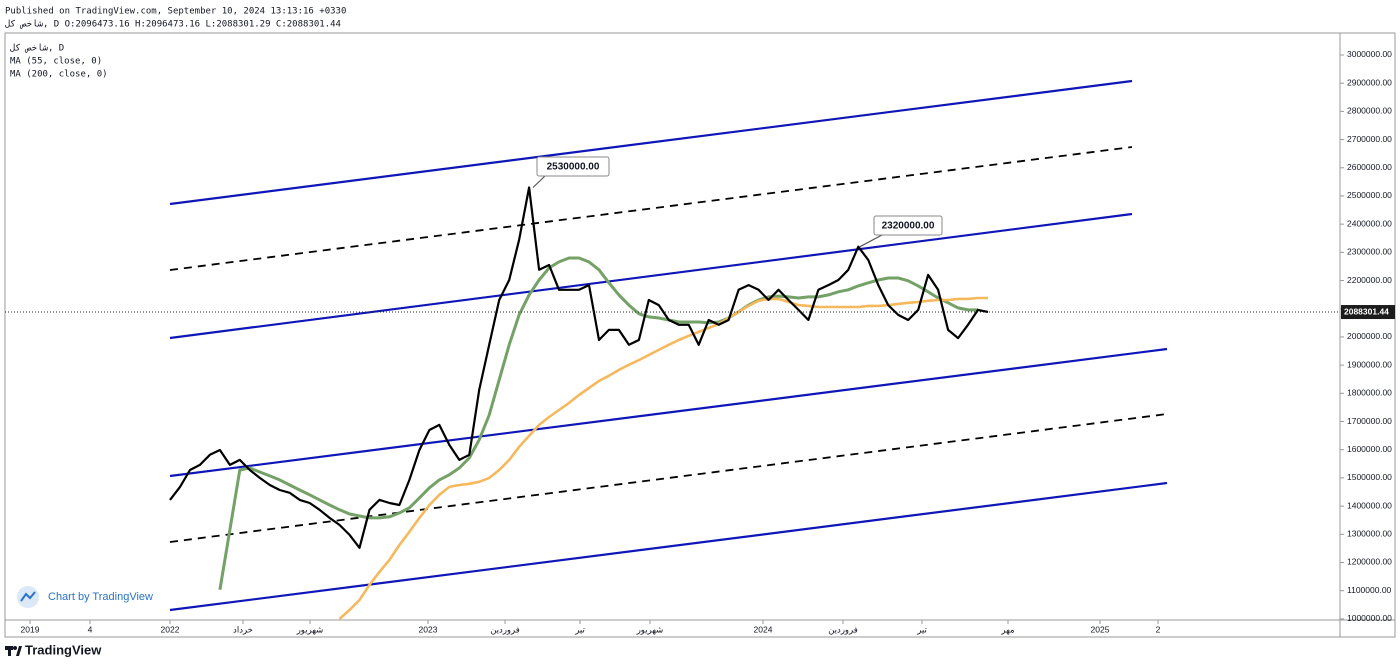  What do you see at coordinates (243, 629) in the screenshot?
I see `x-tick-label: خرداد` at bounding box center [243, 629].